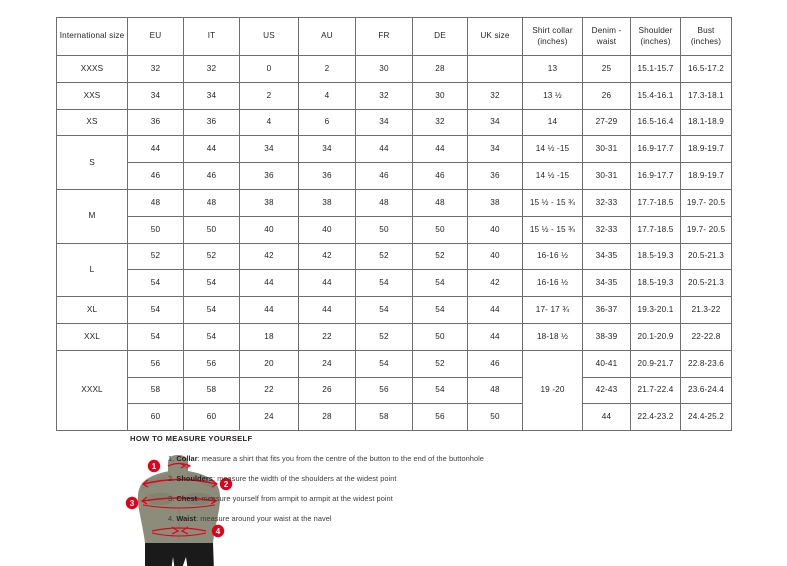 The width and height of the screenshot is (787, 566). I want to click on cell-au: 6, so click(327, 122).